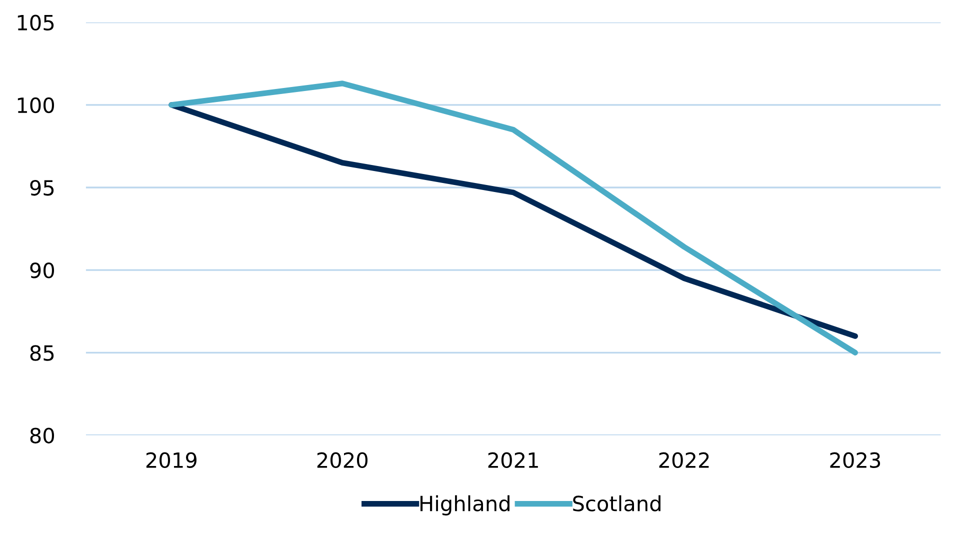  I want to click on legend-label: Highland, so click(465, 505).